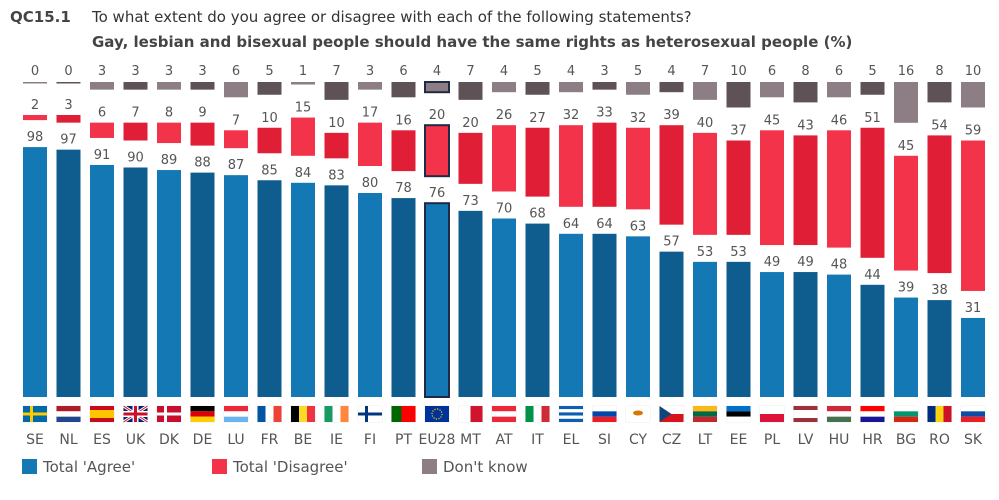 The height and width of the screenshot is (500, 999). Describe the element at coordinates (403, 440) in the screenshot. I see `country-label: PT` at that location.